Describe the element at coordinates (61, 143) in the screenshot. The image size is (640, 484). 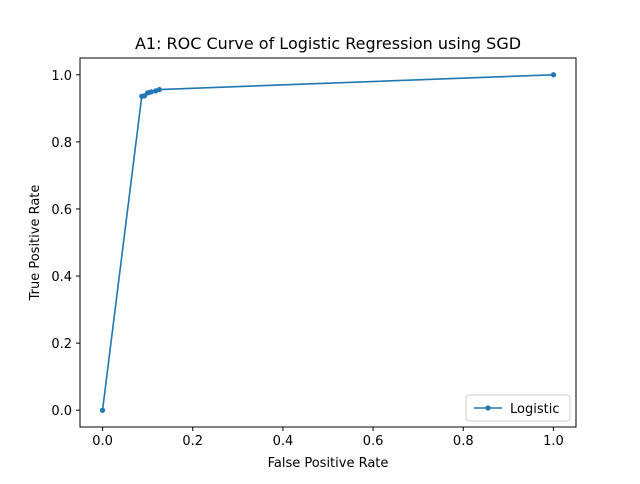
I see `y-tick-label: 0.8` at that location.